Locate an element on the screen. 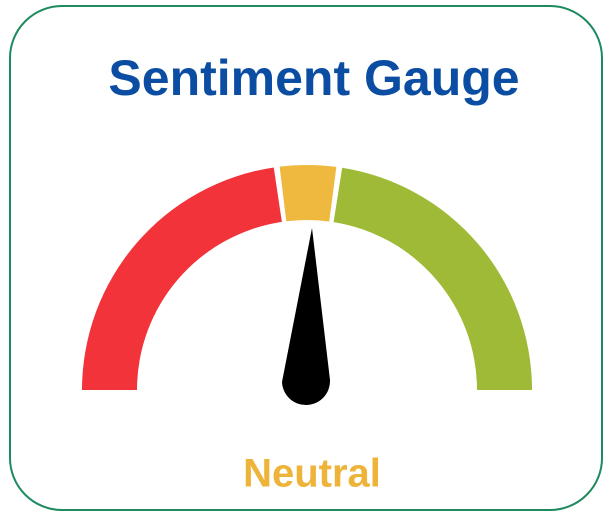  negative-segment is located at coordinates (182, 278).